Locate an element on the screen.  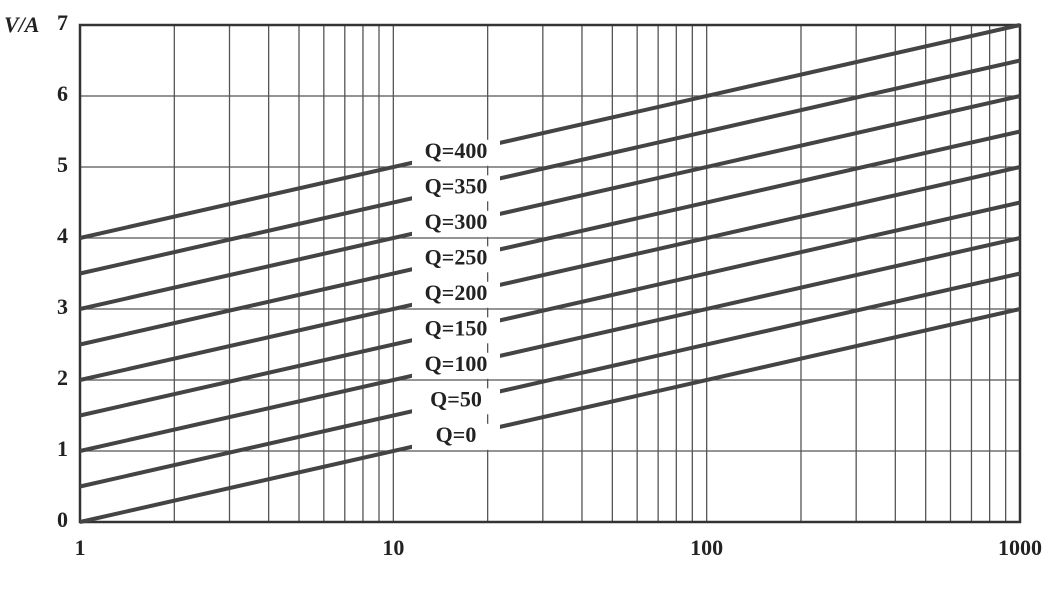
x-tick-label: 1 is located at coordinates (80, 547).